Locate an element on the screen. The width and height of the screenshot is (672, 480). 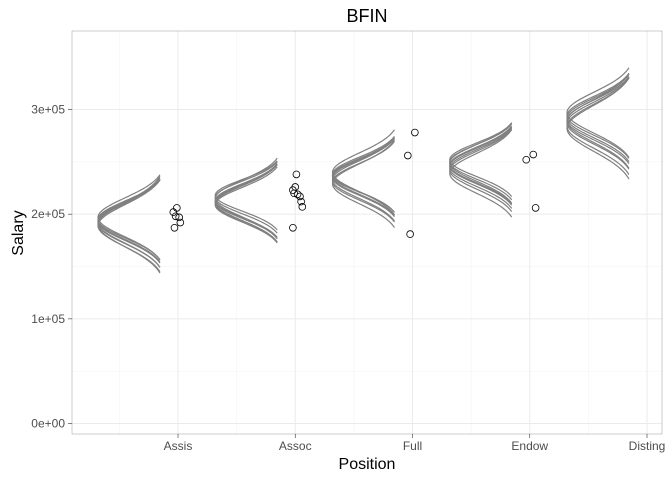
y-tick-label: 0e+00 is located at coordinates (48, 424).